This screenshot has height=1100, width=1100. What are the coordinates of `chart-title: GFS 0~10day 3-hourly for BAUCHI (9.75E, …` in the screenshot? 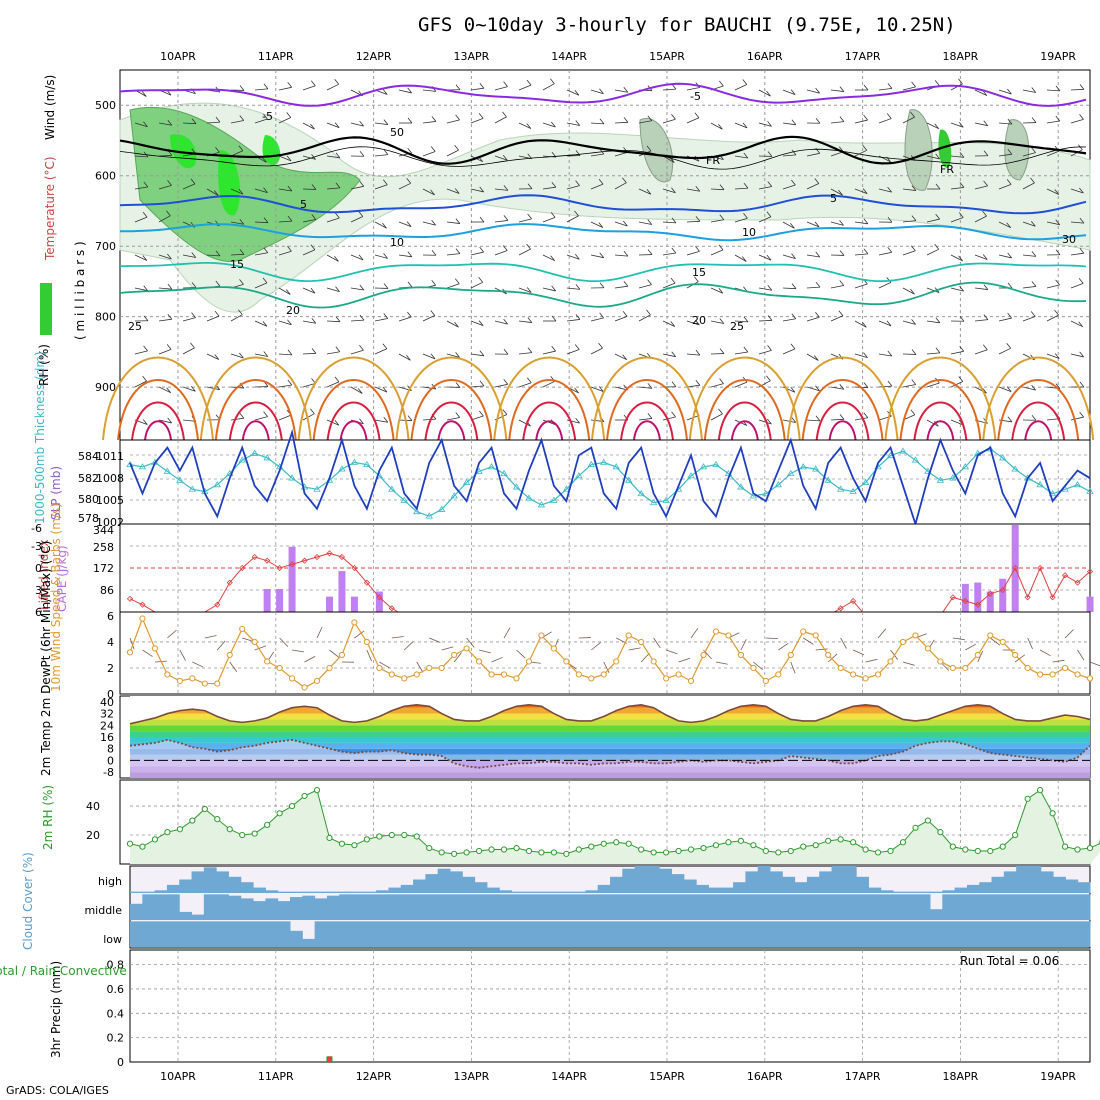 It's located at (687, 25).